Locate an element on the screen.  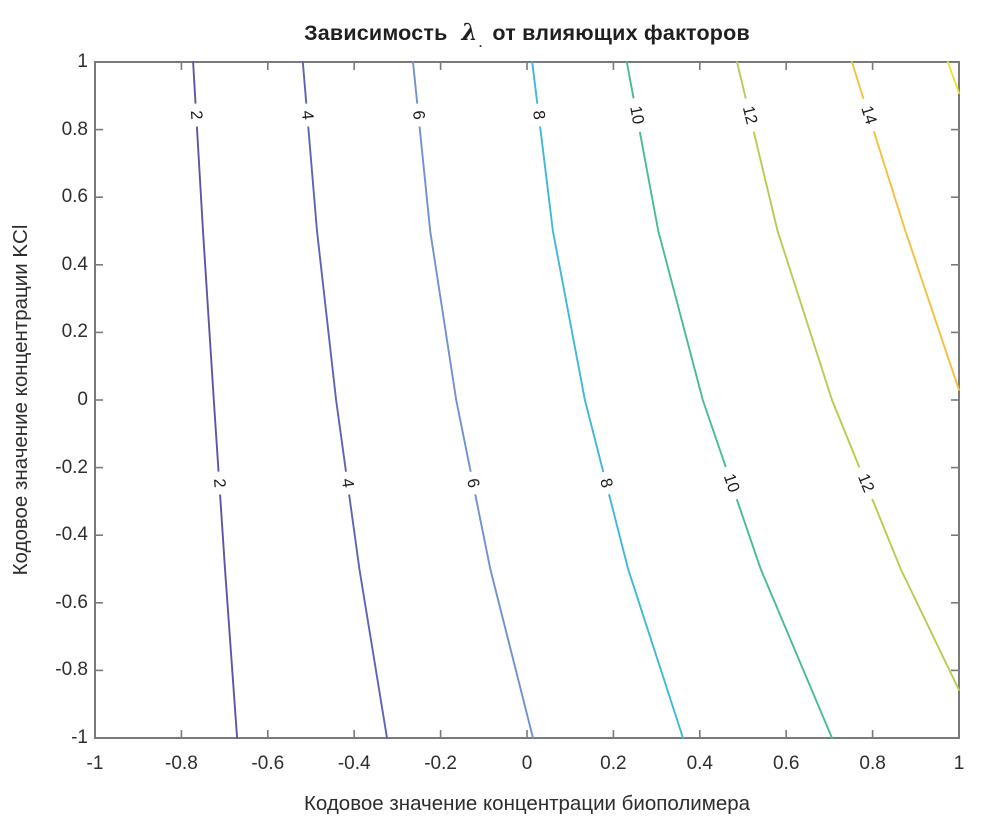
x-tick-label-0.6: 0.6 is located at coordinates (786, 763).